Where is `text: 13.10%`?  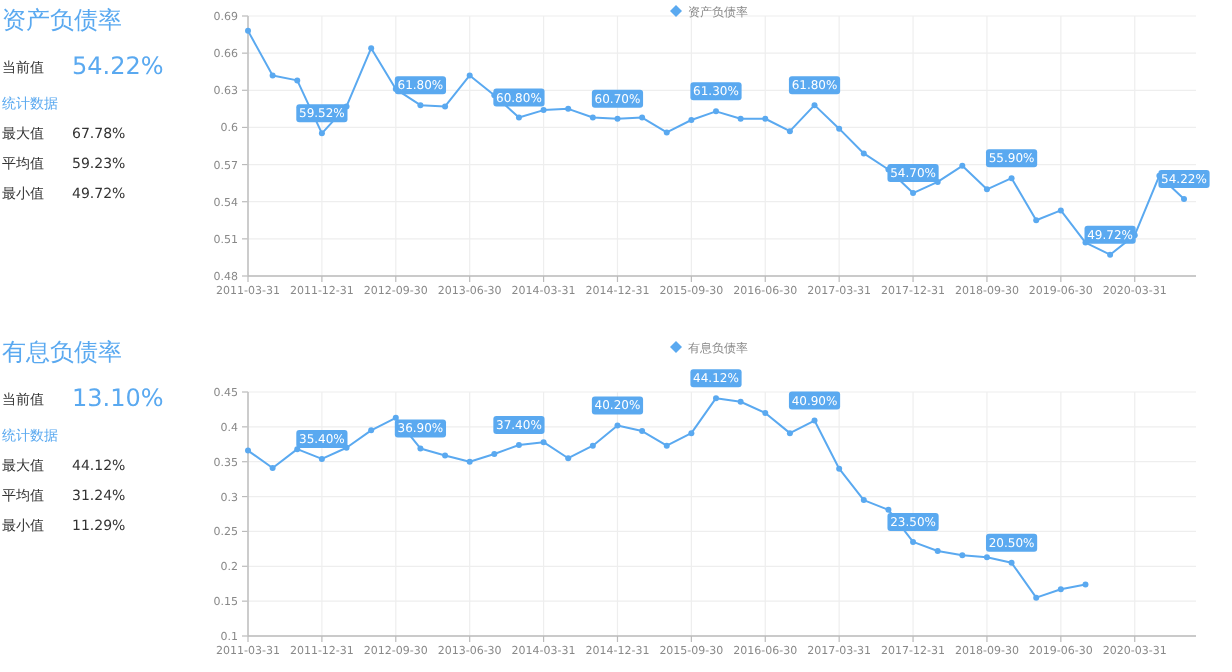
text: 13.10% is located at coordinates (118, 398).